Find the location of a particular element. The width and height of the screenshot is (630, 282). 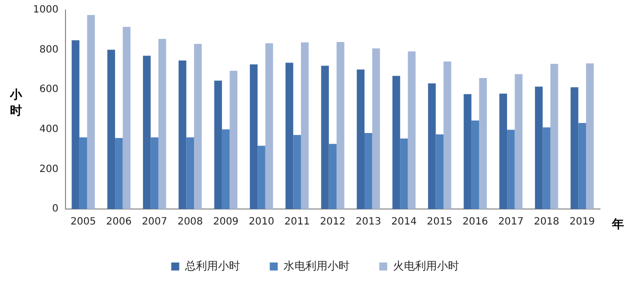

x-tick-label: 2006 is located at coordinates (119, 222).